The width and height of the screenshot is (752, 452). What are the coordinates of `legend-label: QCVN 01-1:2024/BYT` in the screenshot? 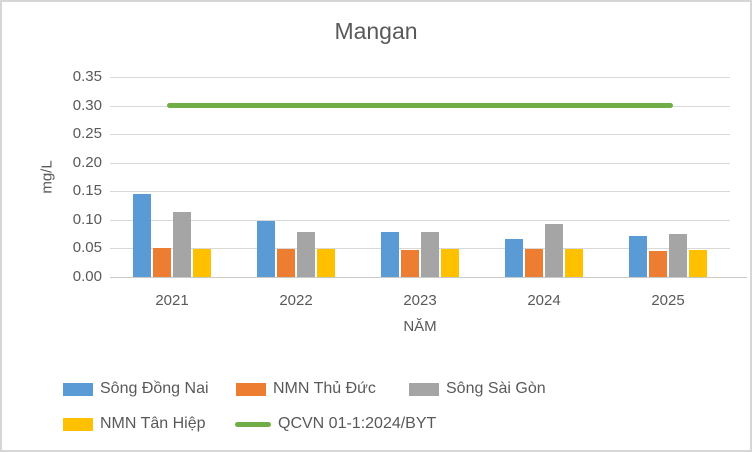 It's located at (357, 423).